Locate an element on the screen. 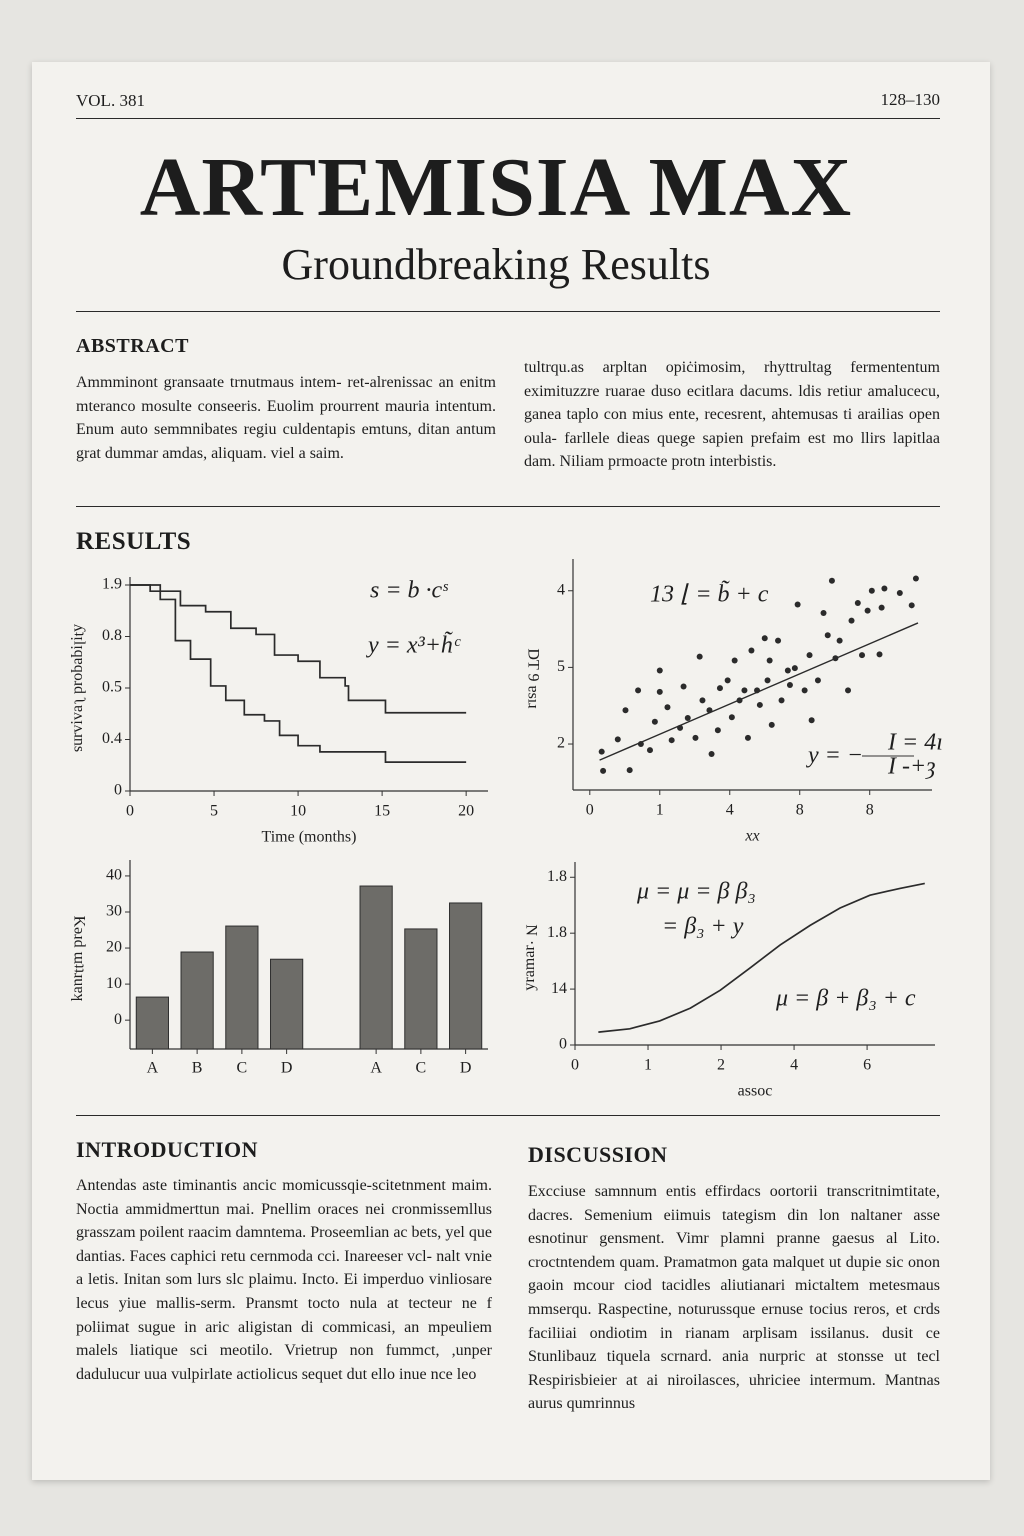  y-tick-label: 1.9 is located at coordinates (112, 584).